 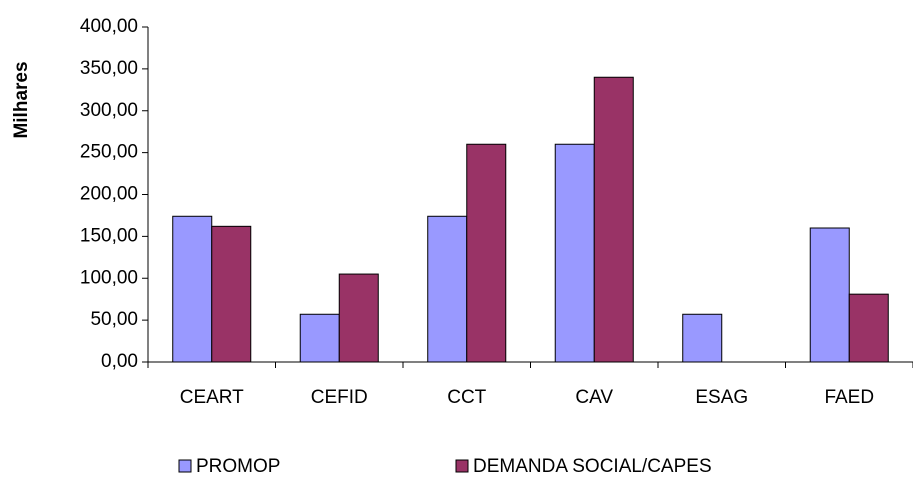 I want to click on x-tick-label: CEFID, so click(x=339, y=397).